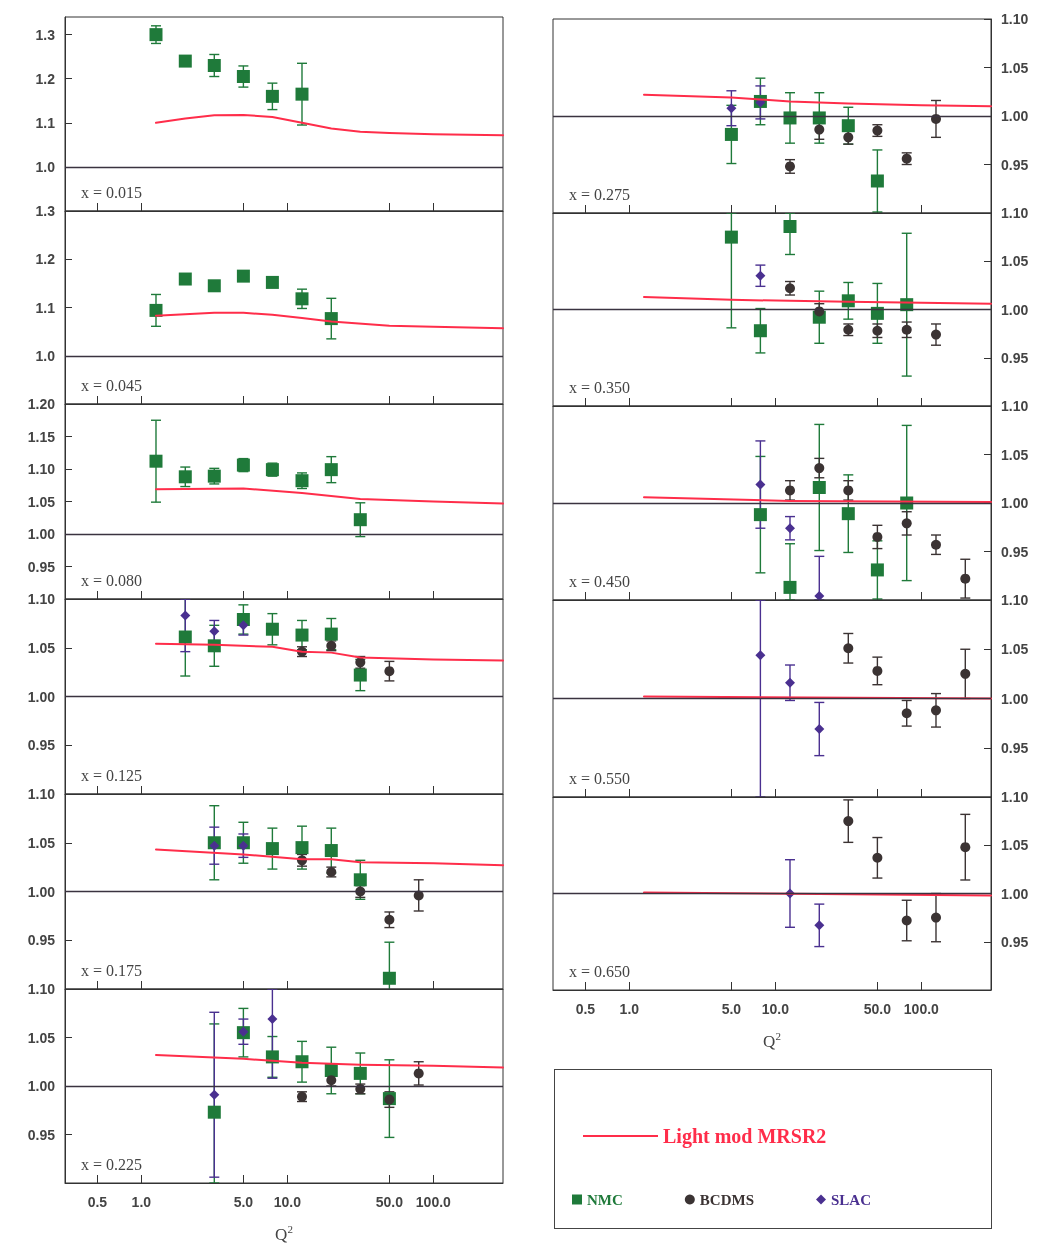 The width and height of the screenshot is (1063, 1247). I want to click on annotation: x = 0.080, so click(112, 580).